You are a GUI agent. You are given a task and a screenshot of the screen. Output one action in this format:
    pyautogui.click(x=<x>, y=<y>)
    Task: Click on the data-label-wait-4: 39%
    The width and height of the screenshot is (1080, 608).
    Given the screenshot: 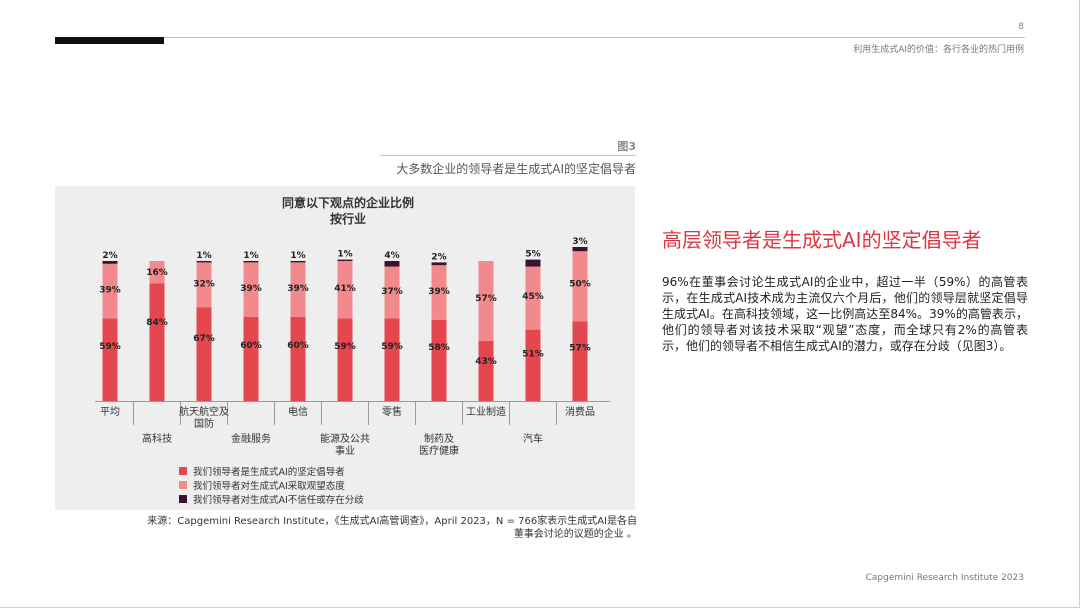 What is the action you would take?
    pyautogui.click(x=251, y=289)
    